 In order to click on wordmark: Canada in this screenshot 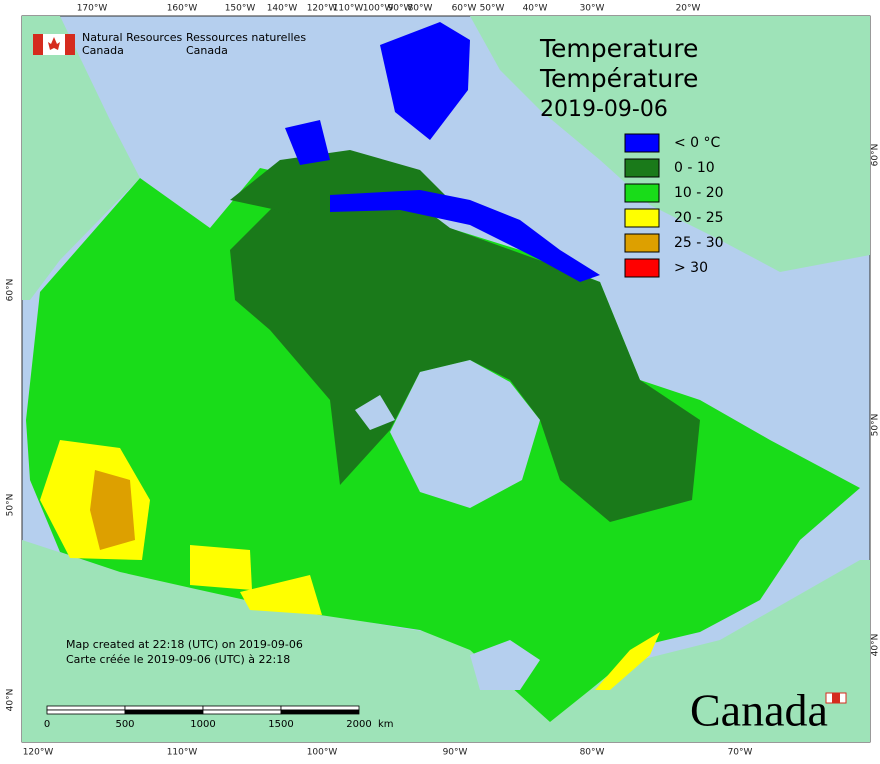, I will do `click(759, 710)`.